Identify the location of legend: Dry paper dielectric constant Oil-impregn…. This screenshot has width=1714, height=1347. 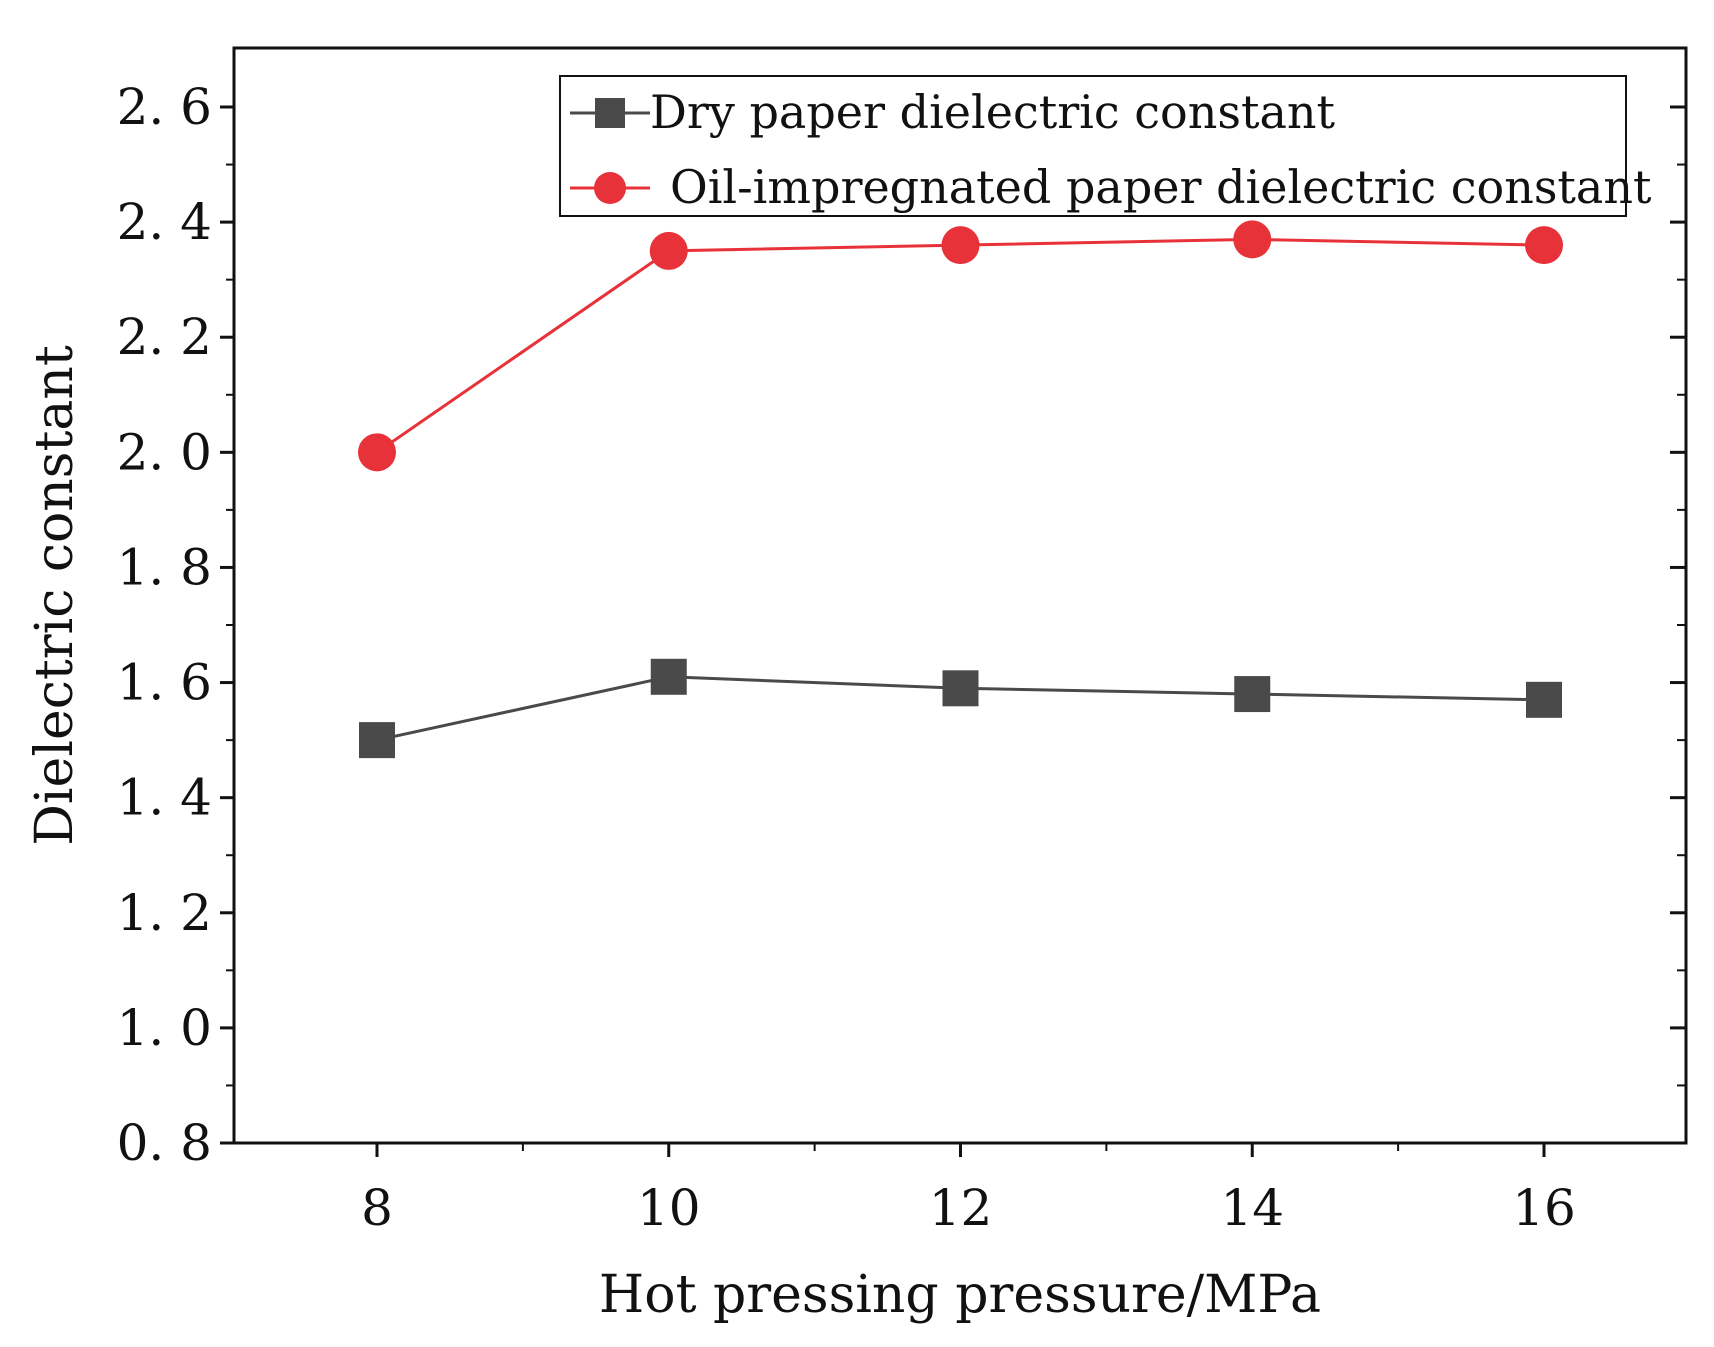
(1105, 146).